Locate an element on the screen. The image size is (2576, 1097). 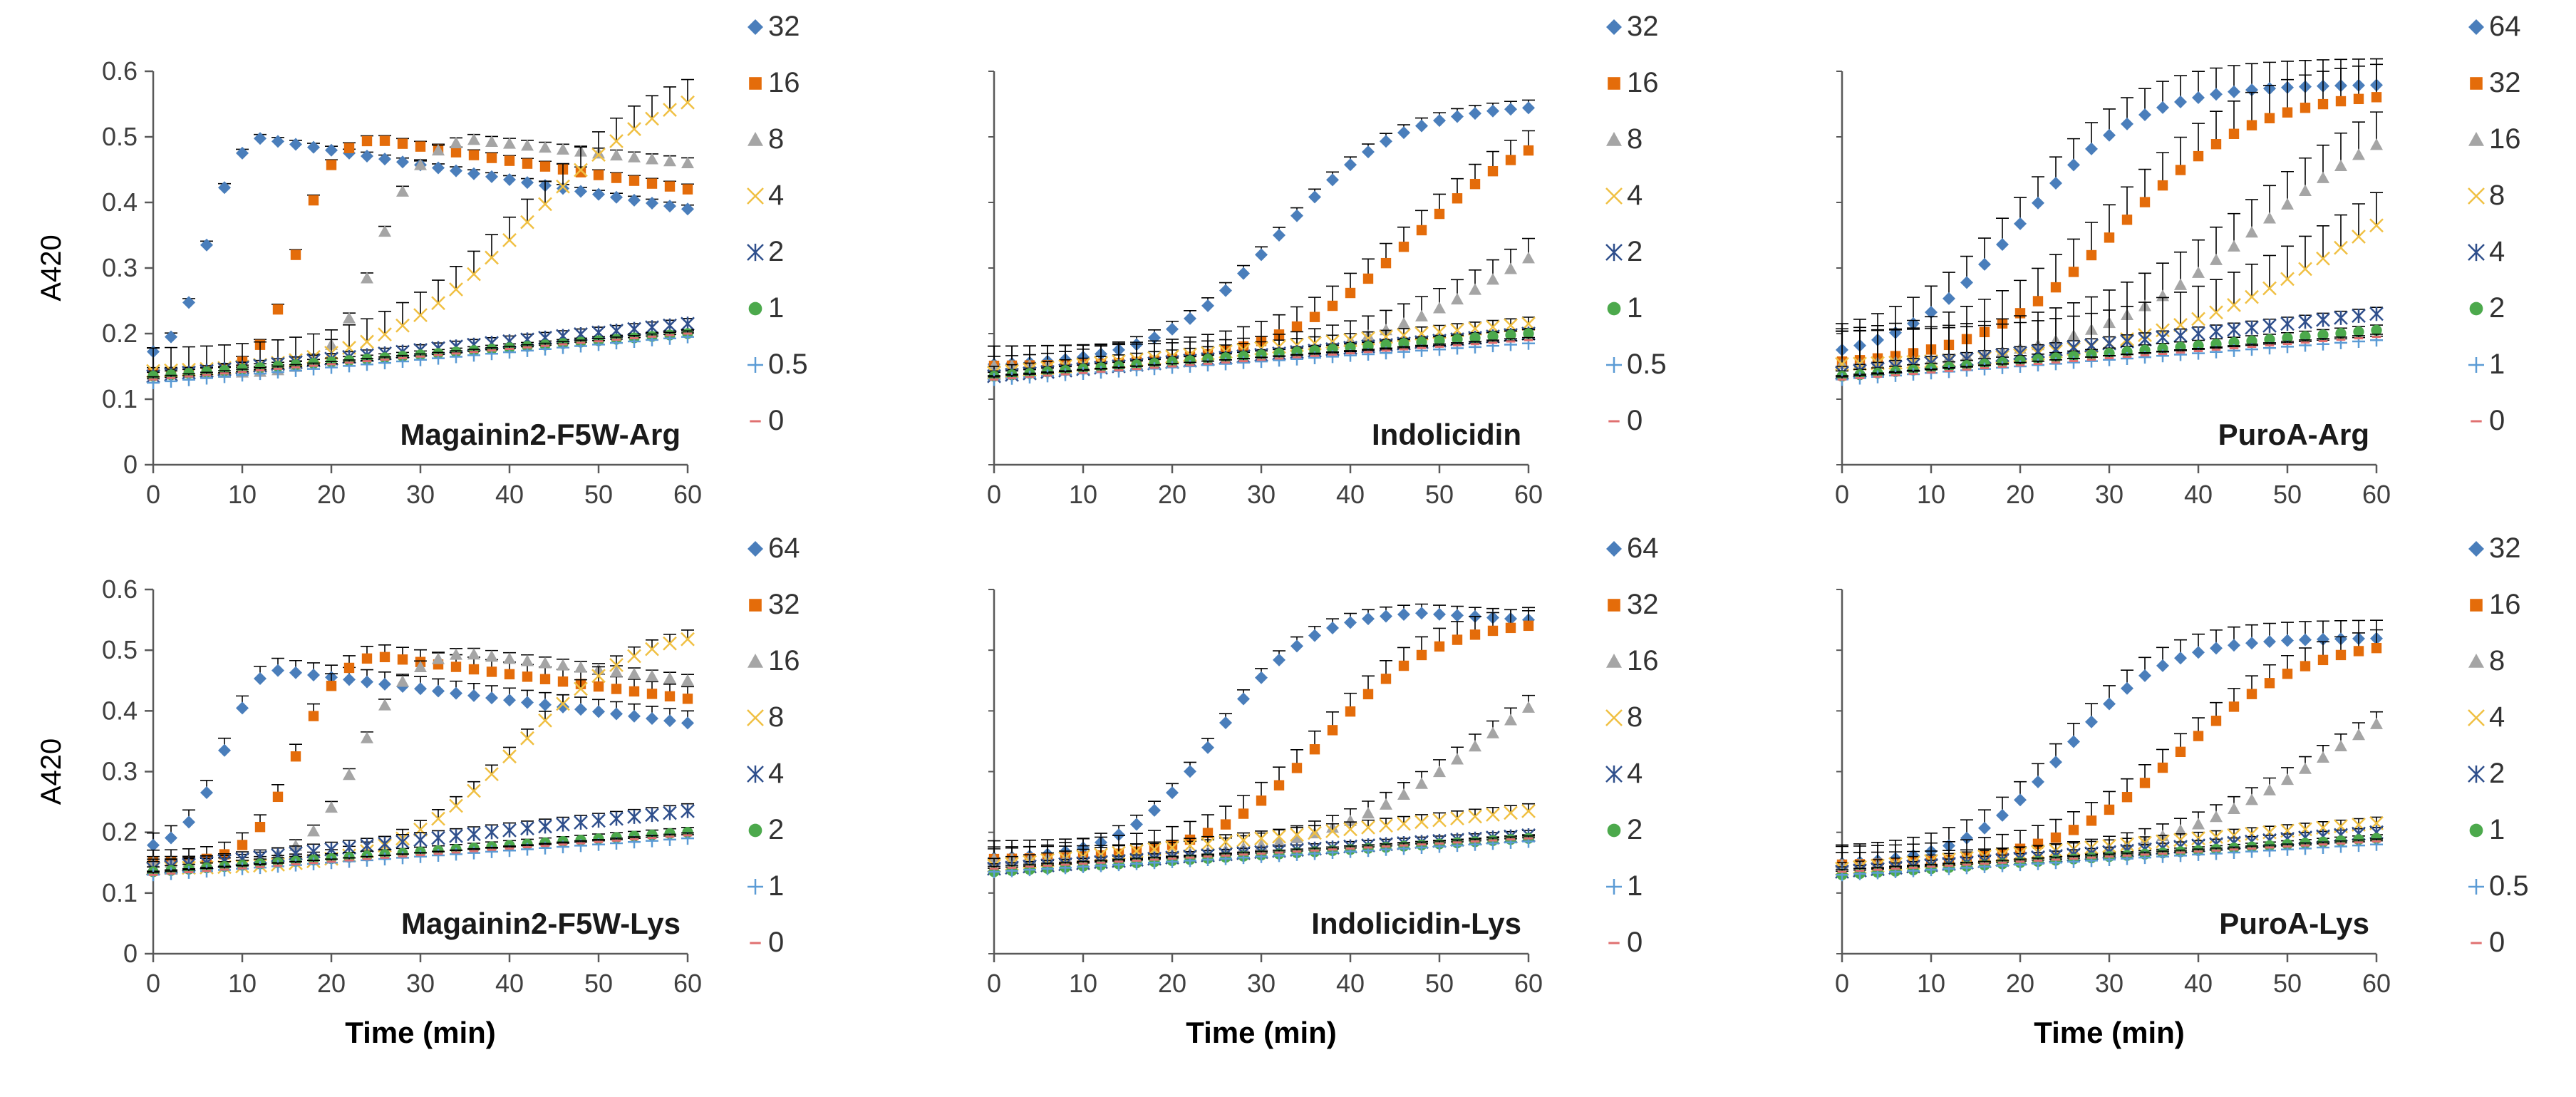
y-tick-label: 0 is located at coordinates (130, 953).